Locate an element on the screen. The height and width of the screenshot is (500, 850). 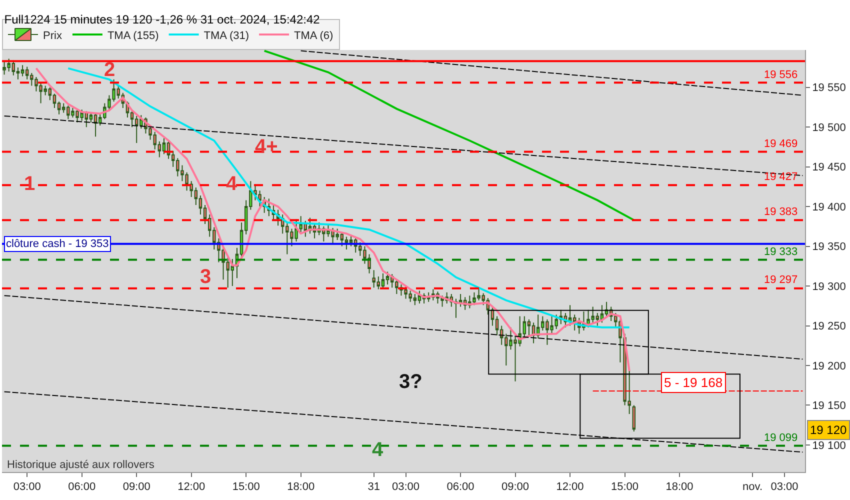
y-tick-label: 19 450 is located at coordinates (829, 168).